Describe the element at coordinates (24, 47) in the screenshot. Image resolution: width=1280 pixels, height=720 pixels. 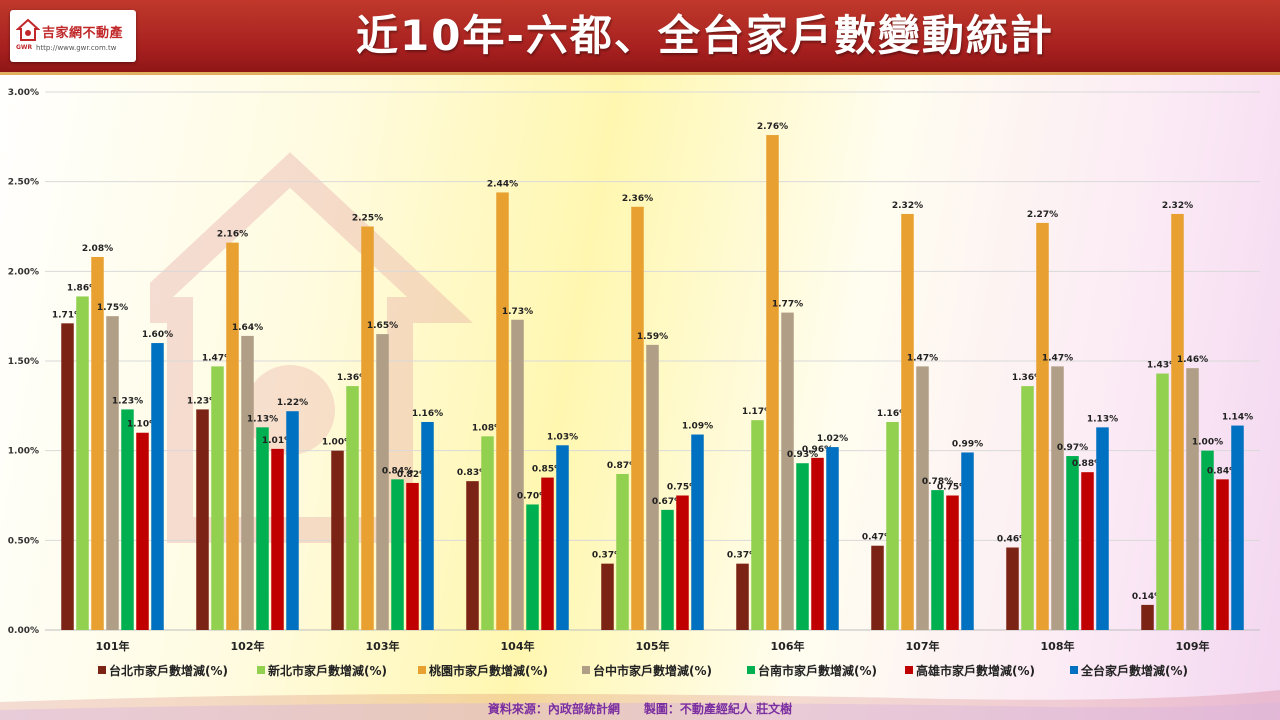
I see `logo-gwr: GWR` at that location.